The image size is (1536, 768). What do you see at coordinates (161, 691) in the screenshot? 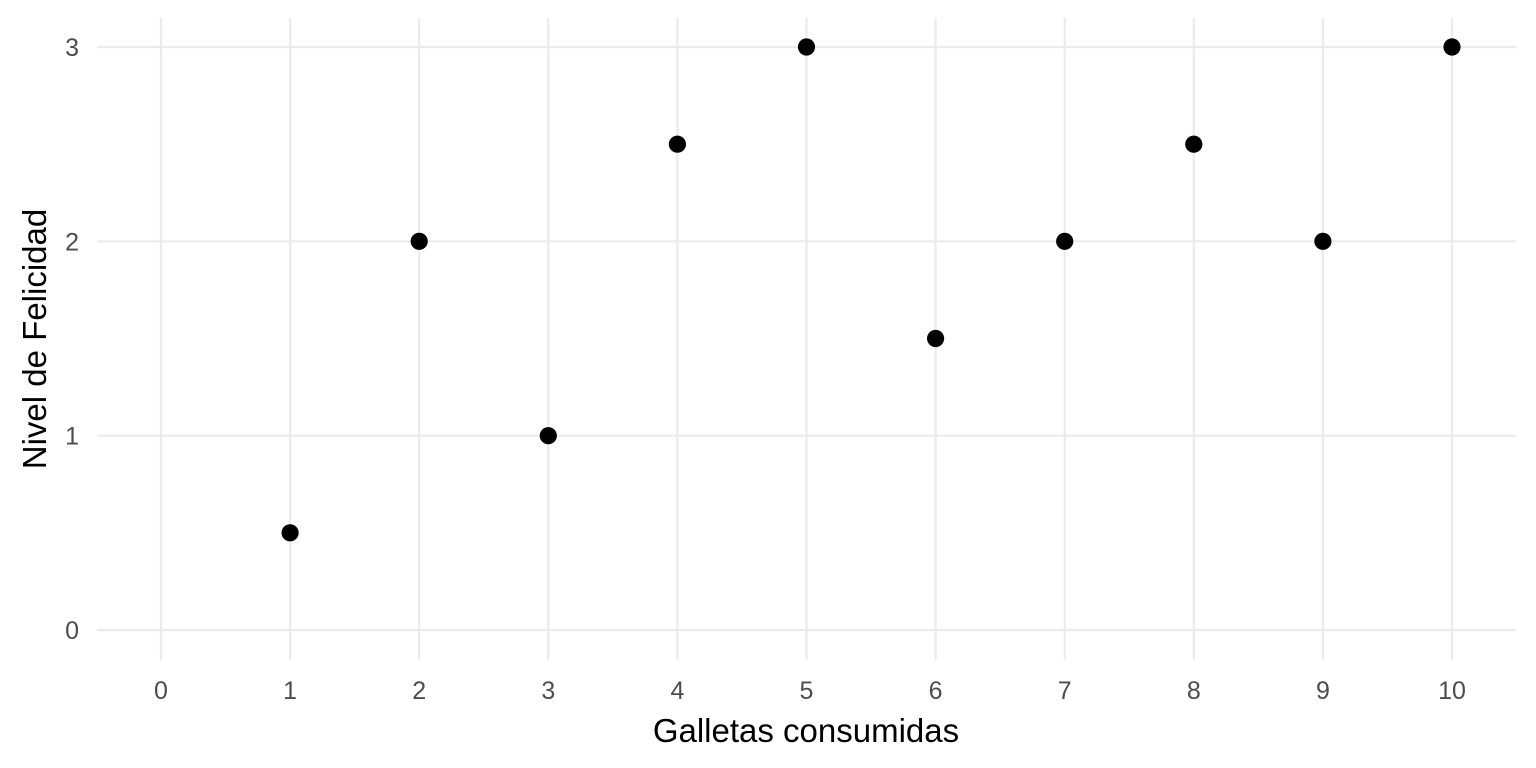
I see `x-tick-label: 0` at bounding box center [161, 691].